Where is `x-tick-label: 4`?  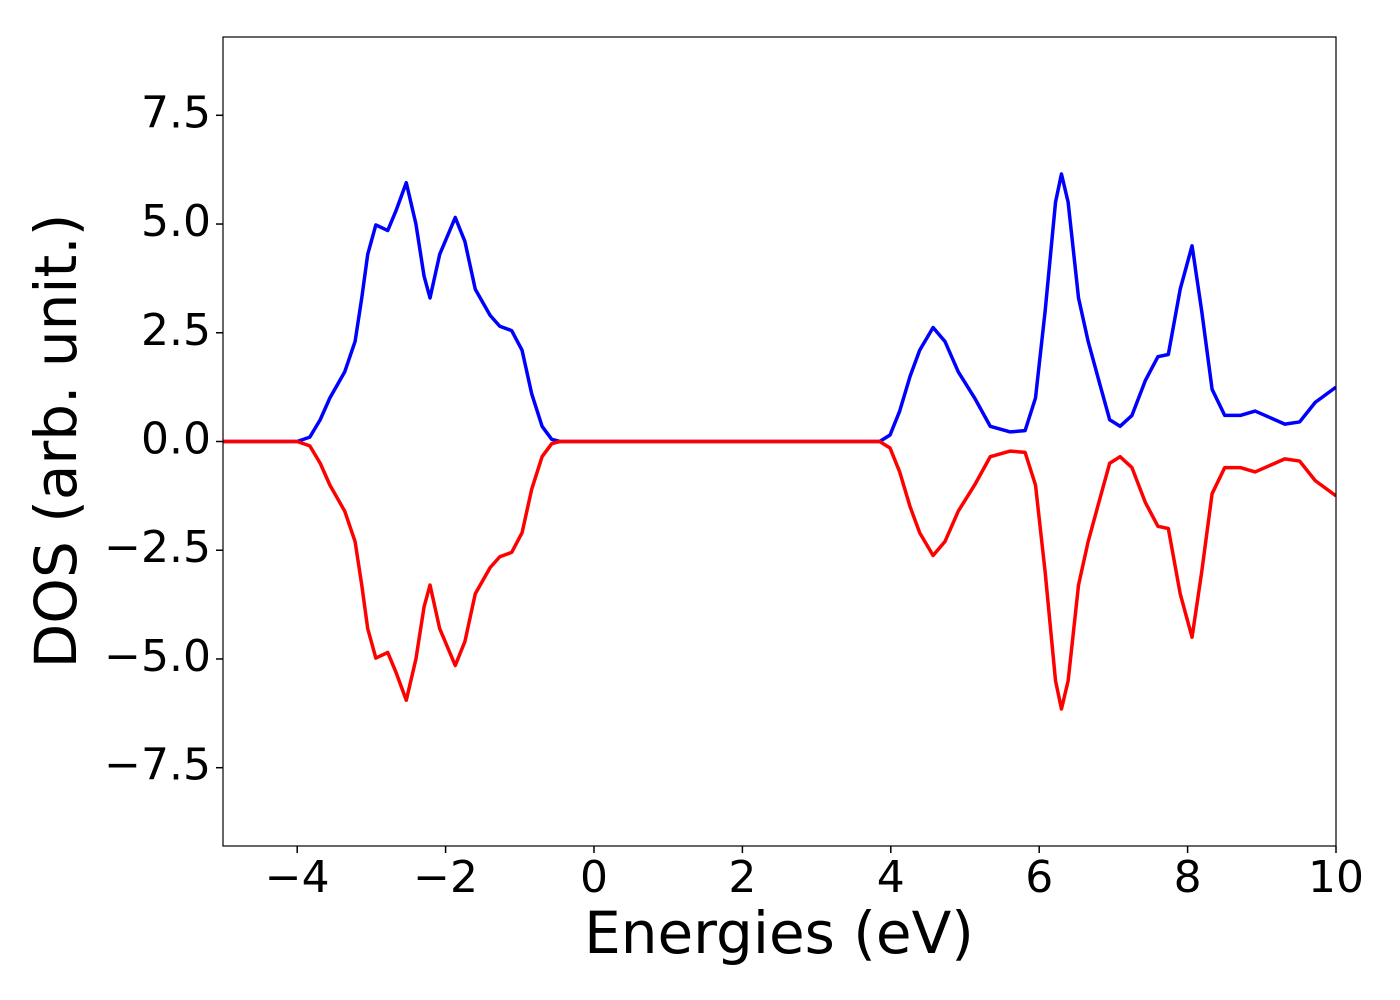
x-tick-label: 4 is located at coordinates (891, 877).